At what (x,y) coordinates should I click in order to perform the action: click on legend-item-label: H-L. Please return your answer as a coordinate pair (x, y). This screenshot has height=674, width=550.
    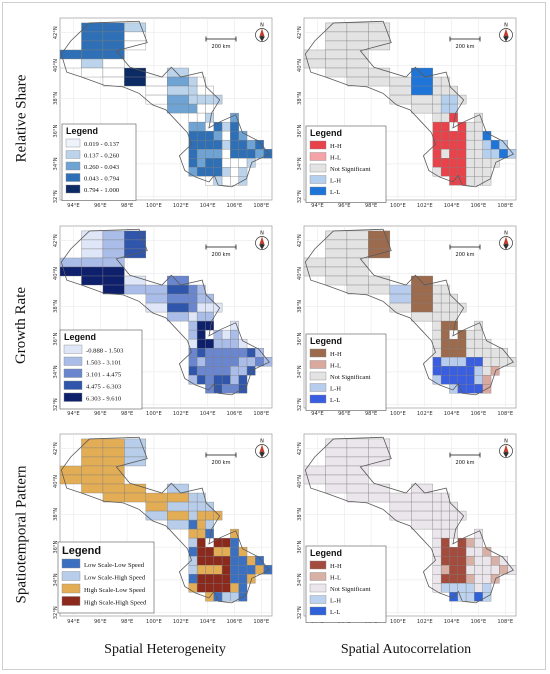
    Looking at the image, I should click on (335, 366).